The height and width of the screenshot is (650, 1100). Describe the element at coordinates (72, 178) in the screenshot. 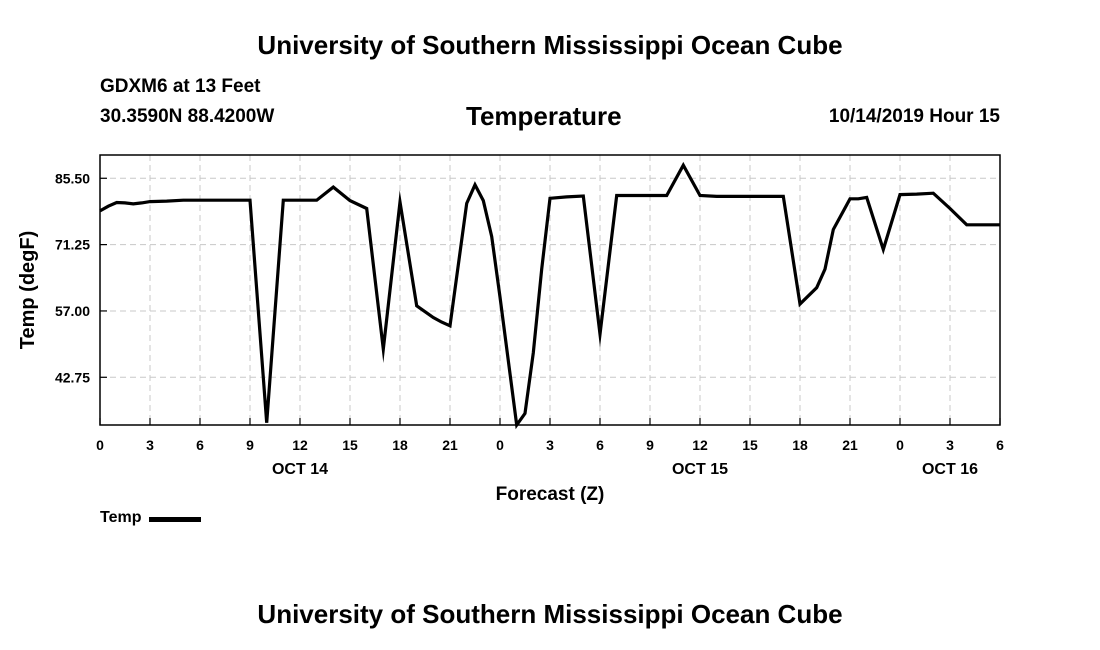

I see `y-tick-label: 85.50` at that location.